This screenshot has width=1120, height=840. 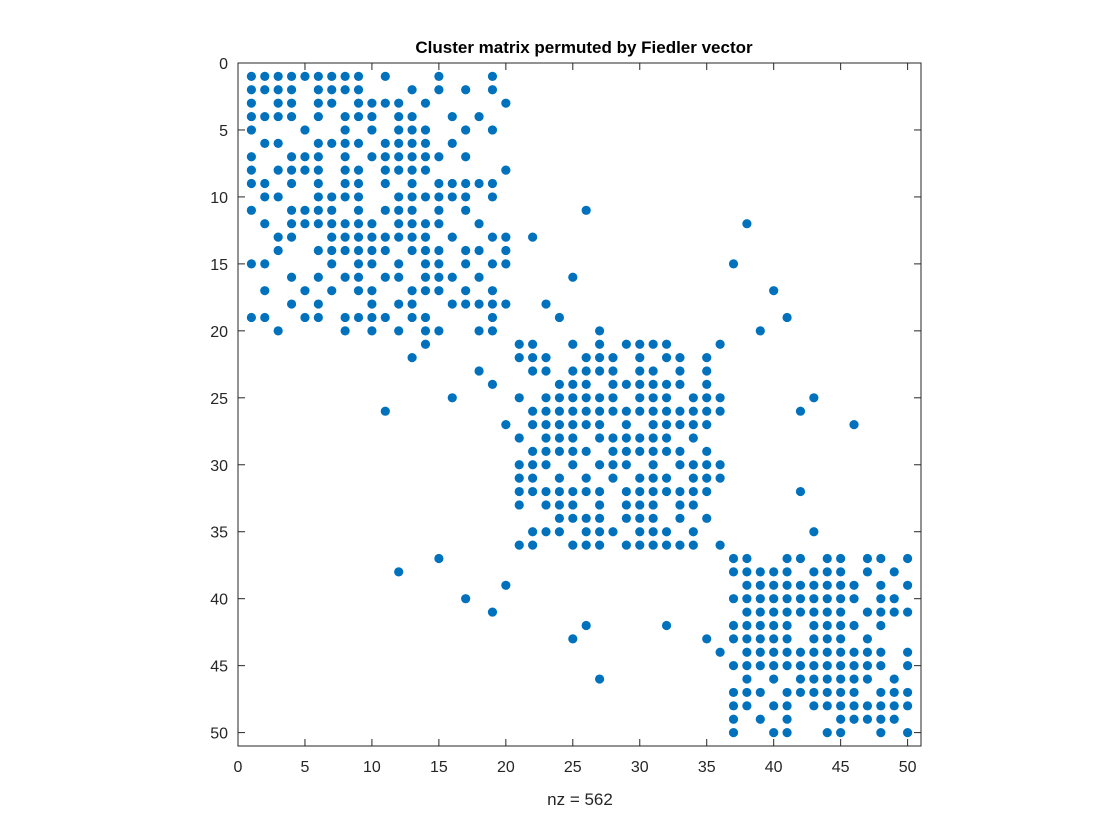 I want to click on y-tick-label: 5, so click(x=223, y=131).